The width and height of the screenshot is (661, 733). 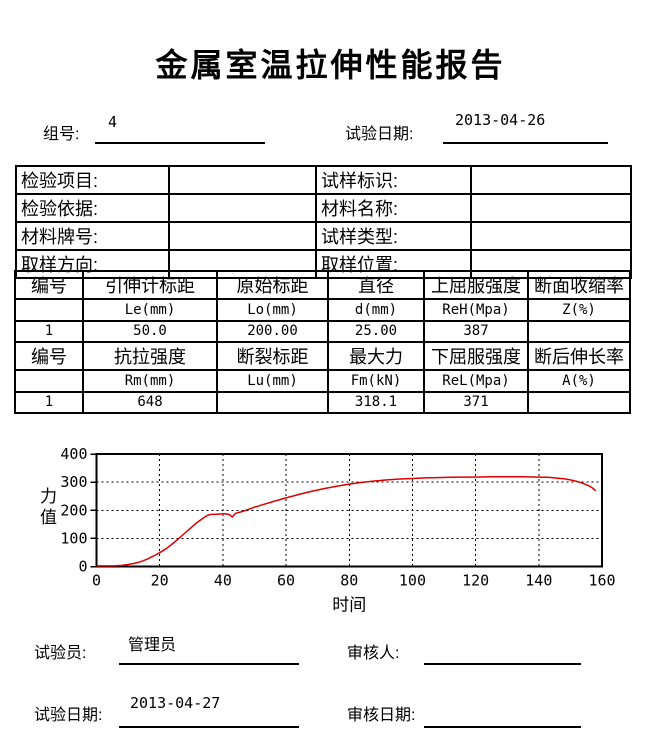 What do you see at coordinates (601, 581) in the screenshot?
I see `chart-x-tick-label: 160` at bounding box center [601, 581].